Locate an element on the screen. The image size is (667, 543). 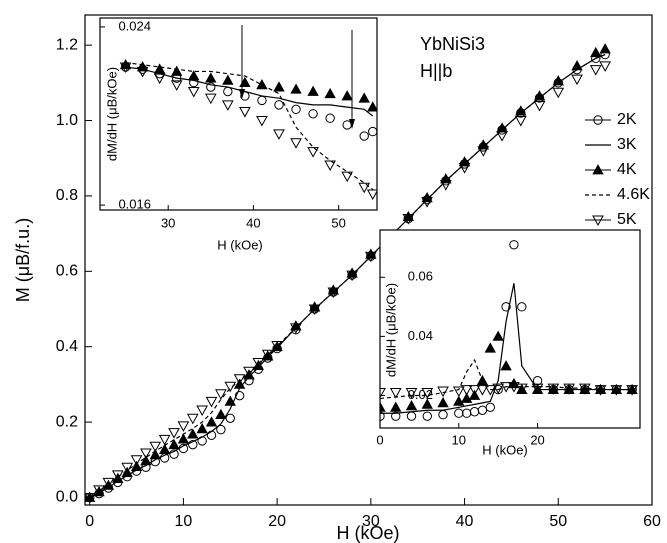
legend-symbol is located at coordinates (598, 169).